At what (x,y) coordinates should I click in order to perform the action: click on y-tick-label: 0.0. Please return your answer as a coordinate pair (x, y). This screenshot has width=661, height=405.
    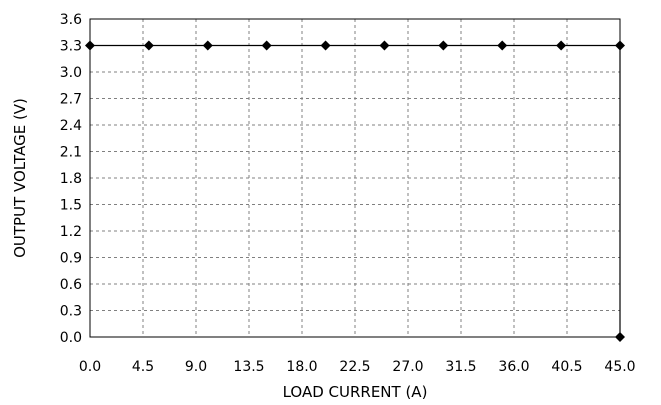
    Looking at the image, I should click on (71, 338).